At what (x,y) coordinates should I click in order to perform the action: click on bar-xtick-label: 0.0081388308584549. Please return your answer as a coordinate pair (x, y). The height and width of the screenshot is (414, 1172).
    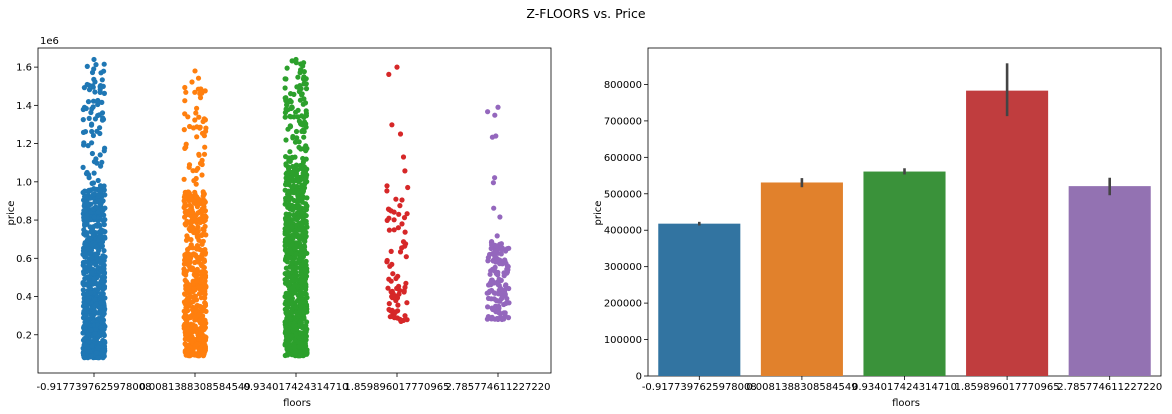
    Looking at the image, I should click on (801, 387).